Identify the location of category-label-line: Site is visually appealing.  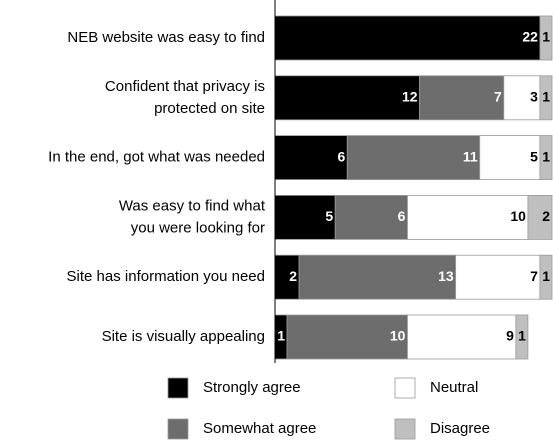
(183, 336).